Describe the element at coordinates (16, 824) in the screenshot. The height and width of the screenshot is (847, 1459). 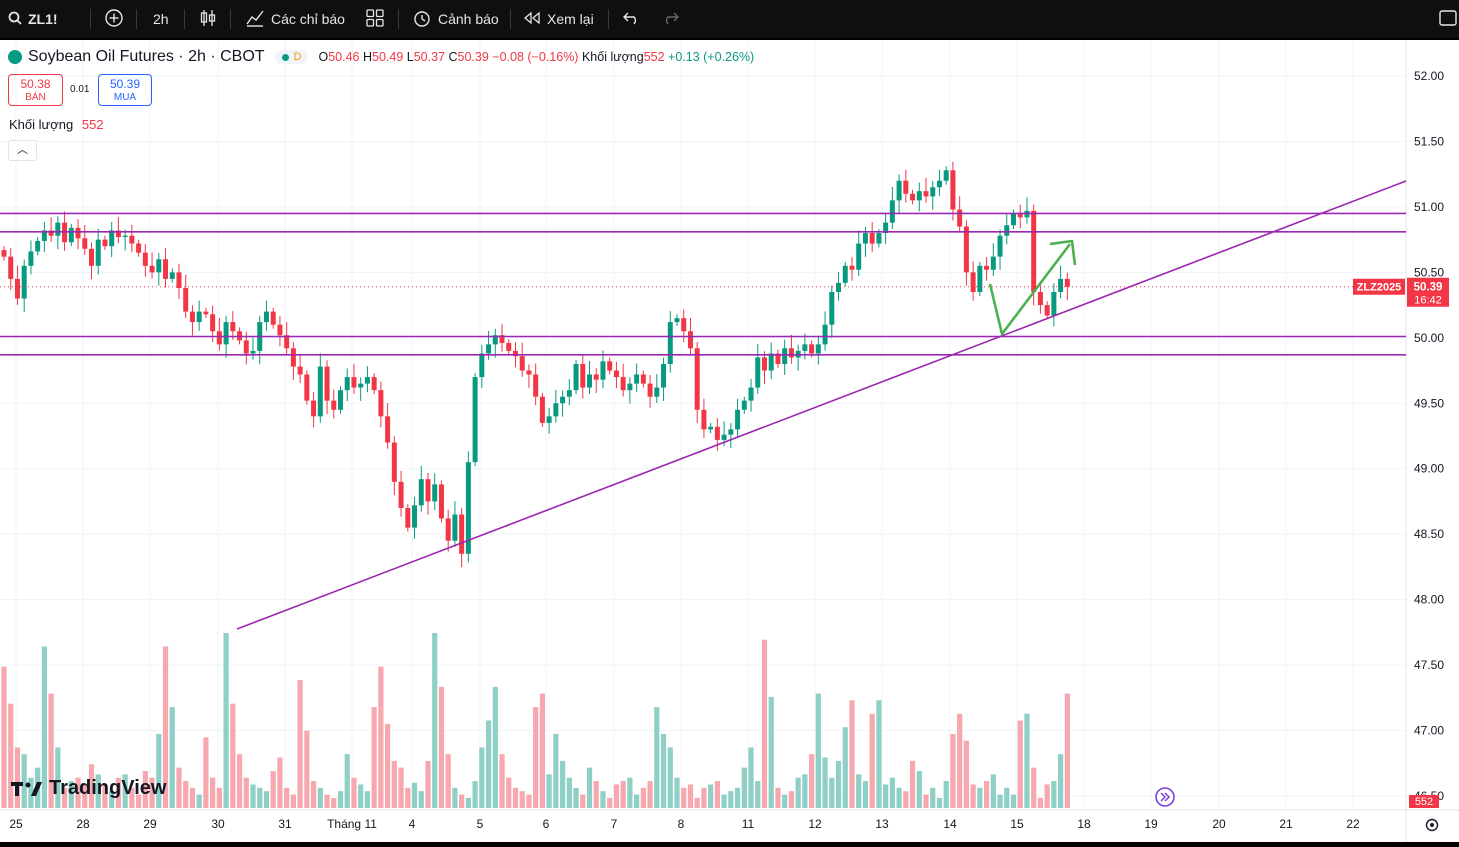
I see `time-axis-label: 25` at that location.